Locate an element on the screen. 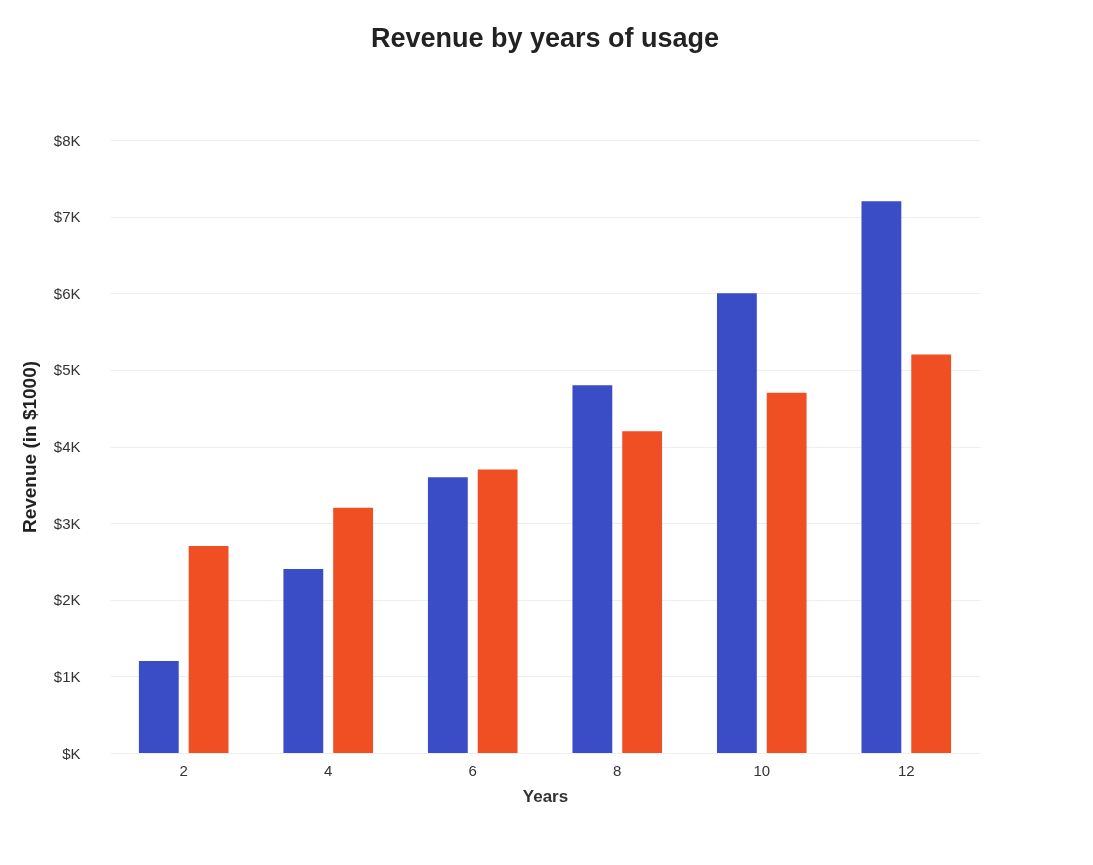 The width and height of the screenshot is (1093, 865). y-tick-label: $3K is located at coordinates (67, 523).